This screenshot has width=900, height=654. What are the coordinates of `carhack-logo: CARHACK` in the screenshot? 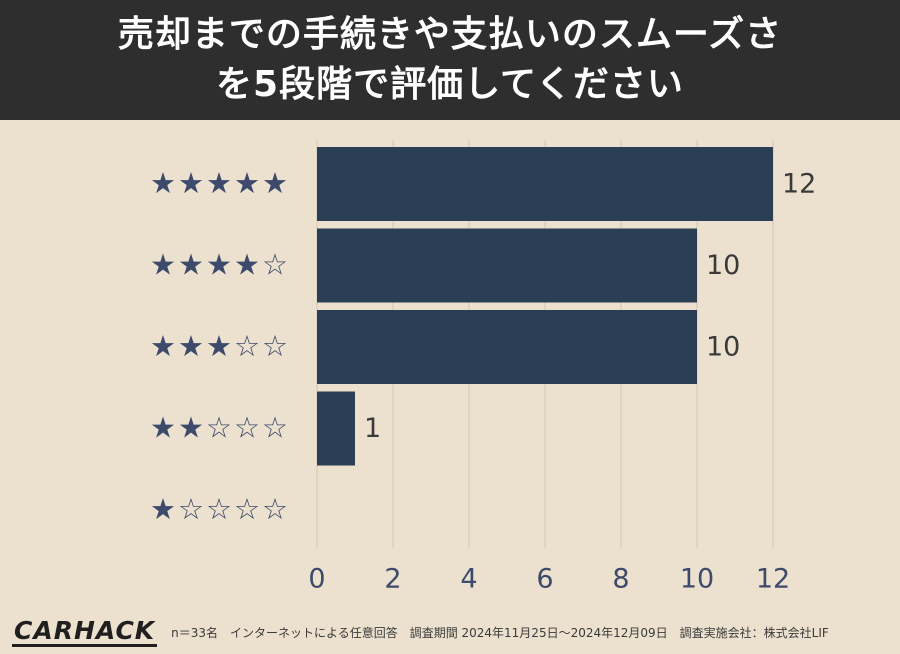 It's located at (85, 631).